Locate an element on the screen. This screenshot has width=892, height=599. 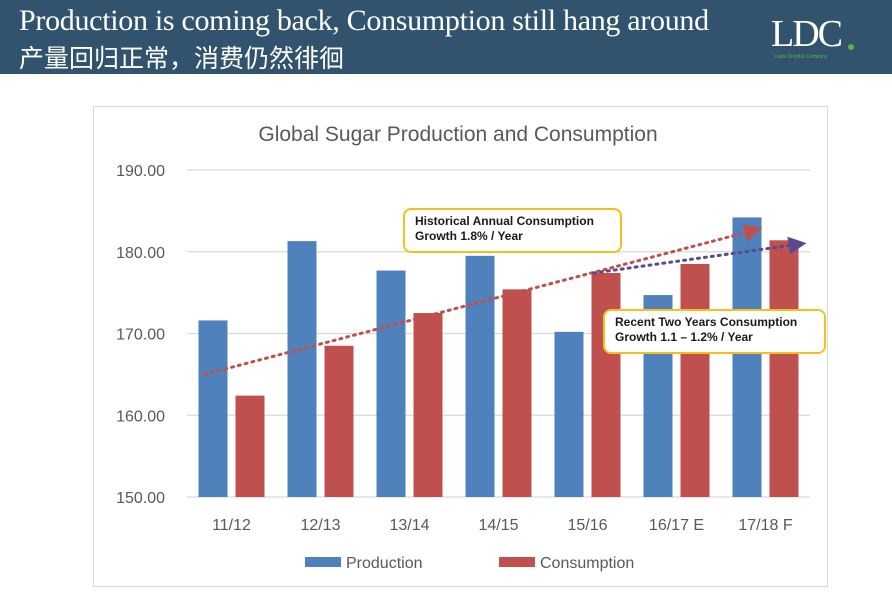
legend: Production Consumption is located at coordinates (469, 563).